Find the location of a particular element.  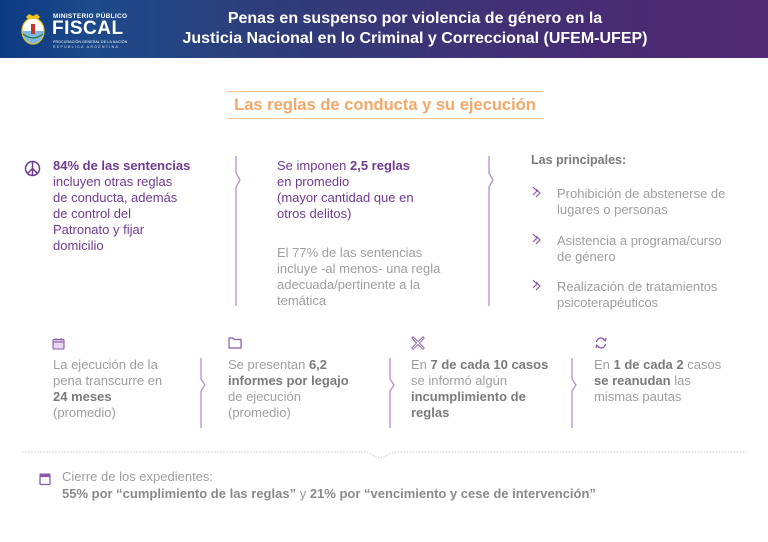

principales-title: Las principales: is located at coordinates (579, 160).